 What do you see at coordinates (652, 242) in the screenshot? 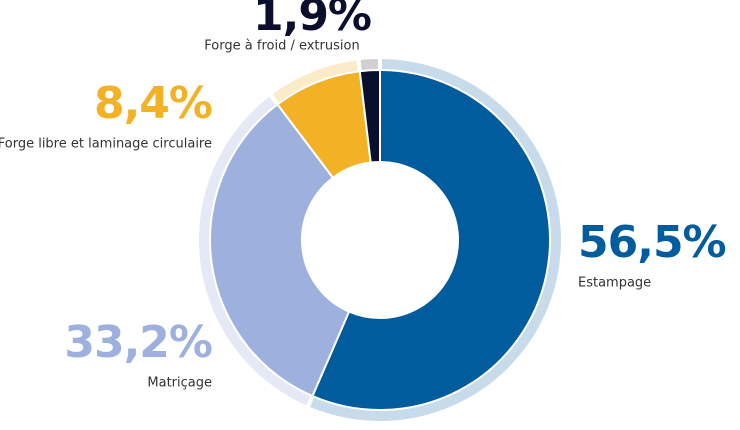
I see `value-label: 56,5%` at bounding box center [652, 242].